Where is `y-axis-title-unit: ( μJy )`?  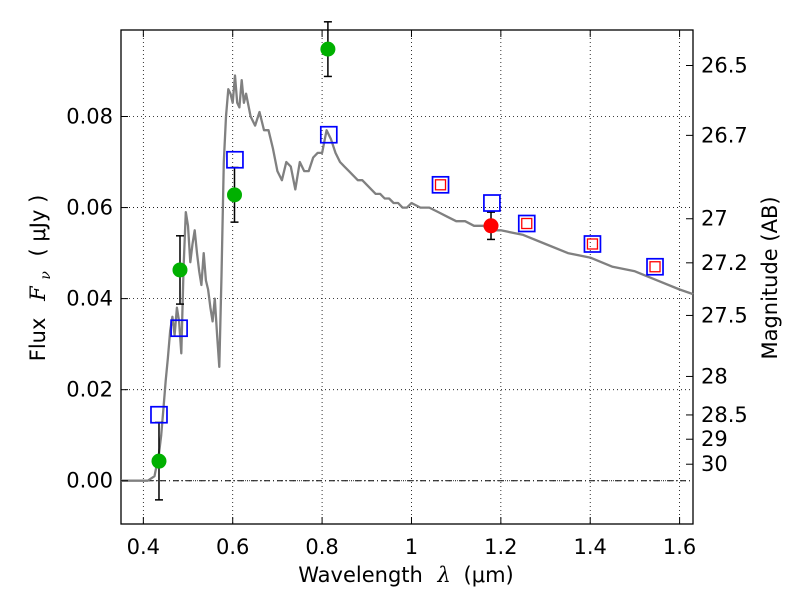 y-axis-title-unit: ( μJy ) is located at coordinates (38, 226).